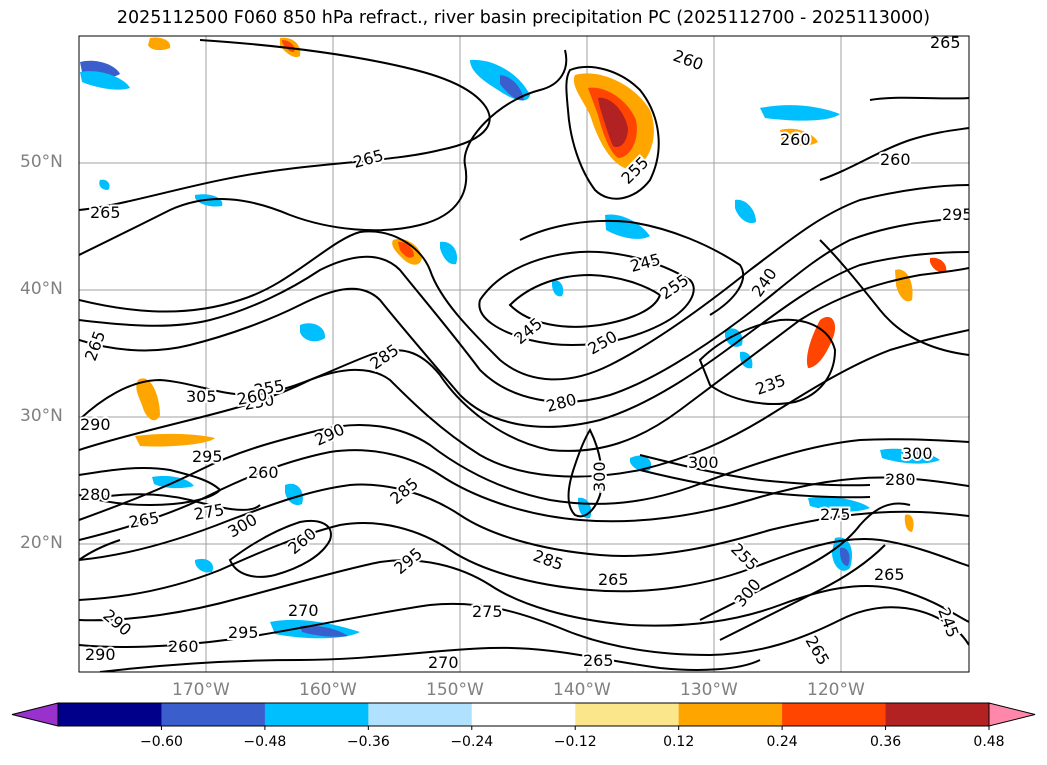 This screenshot has width=1047, height=765. Describe the element at coordinates (900, 479) in the screenshot. I see `contour-label: 280` at that location.